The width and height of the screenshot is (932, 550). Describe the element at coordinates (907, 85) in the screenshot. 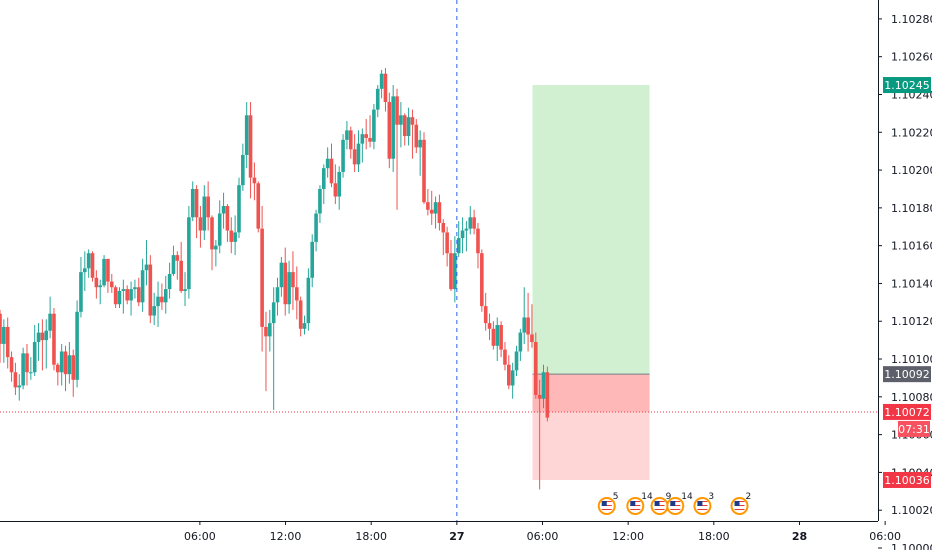

I see `price-tag: 1.10245` at that location.